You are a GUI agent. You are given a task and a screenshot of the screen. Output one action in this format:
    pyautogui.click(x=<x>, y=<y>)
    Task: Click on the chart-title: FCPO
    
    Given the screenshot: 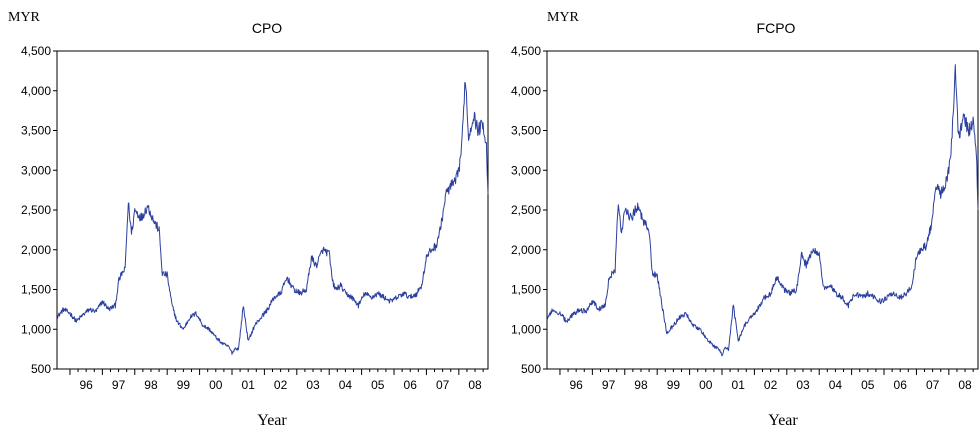 What is the action you would take?
    pyautogui.click(x=776, y=28)
    